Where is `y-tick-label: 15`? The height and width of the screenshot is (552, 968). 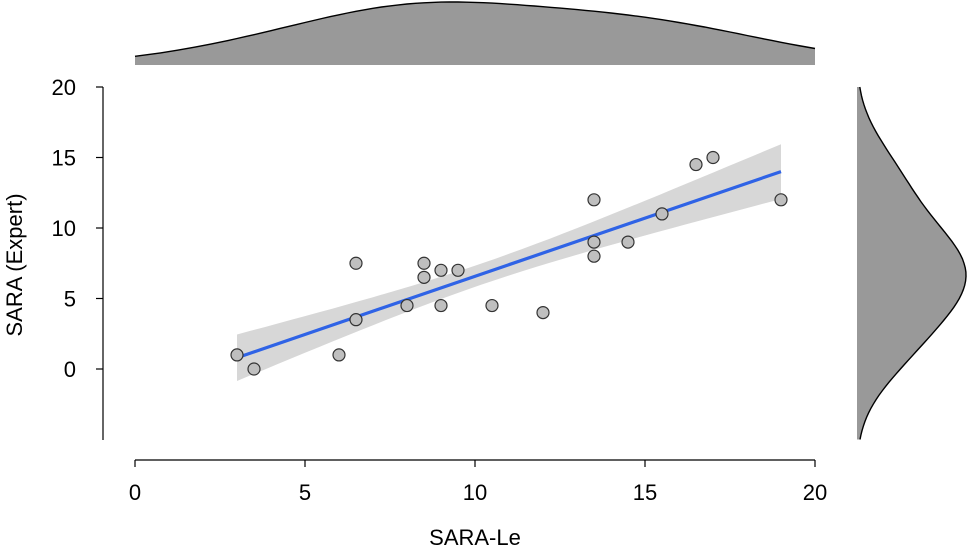
y-tick-label: 15 is located at coordinates (64, 158).